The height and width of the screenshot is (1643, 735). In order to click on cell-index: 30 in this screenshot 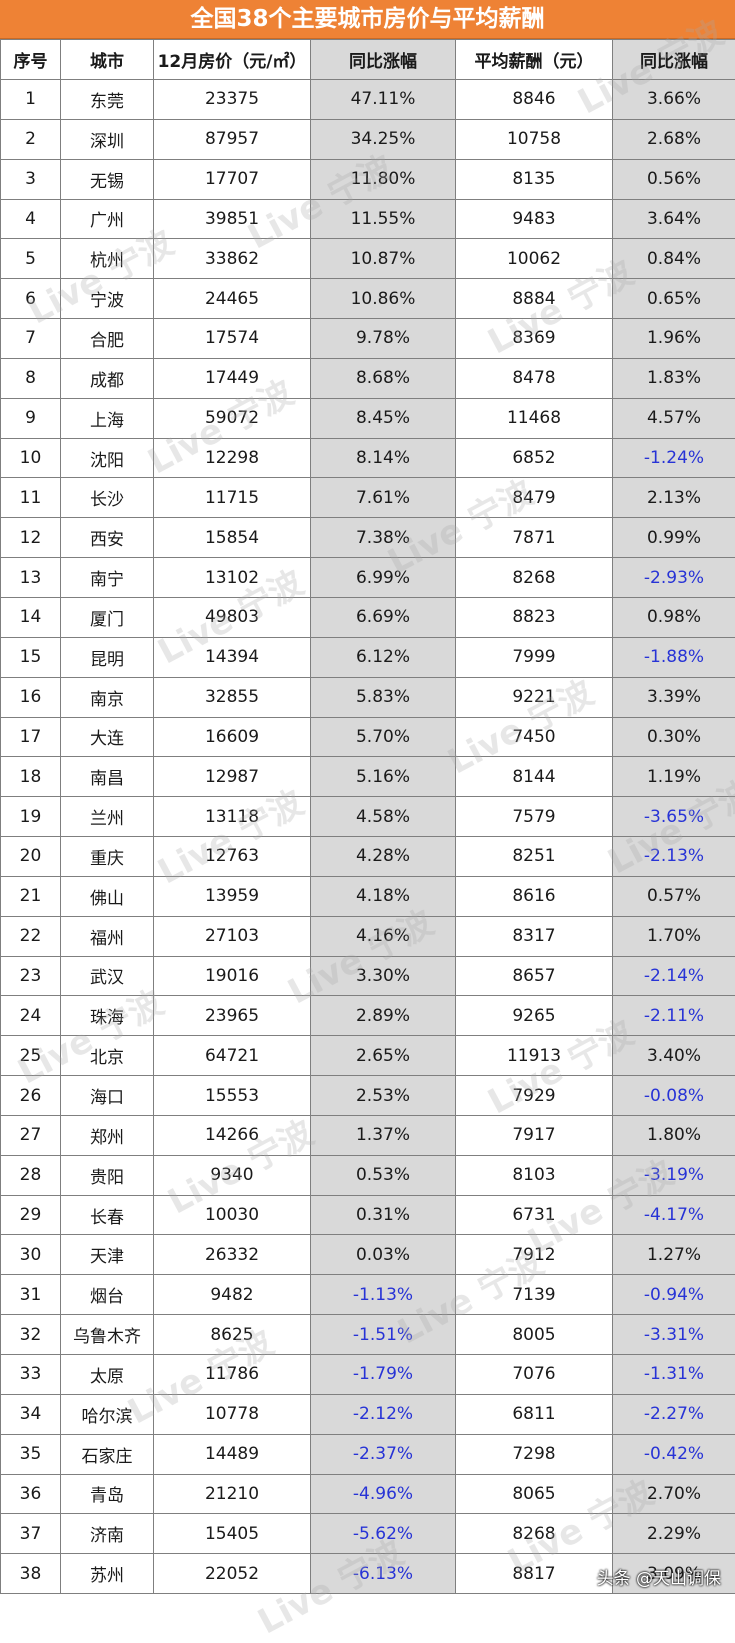, I will do `click(31, 1255)`.